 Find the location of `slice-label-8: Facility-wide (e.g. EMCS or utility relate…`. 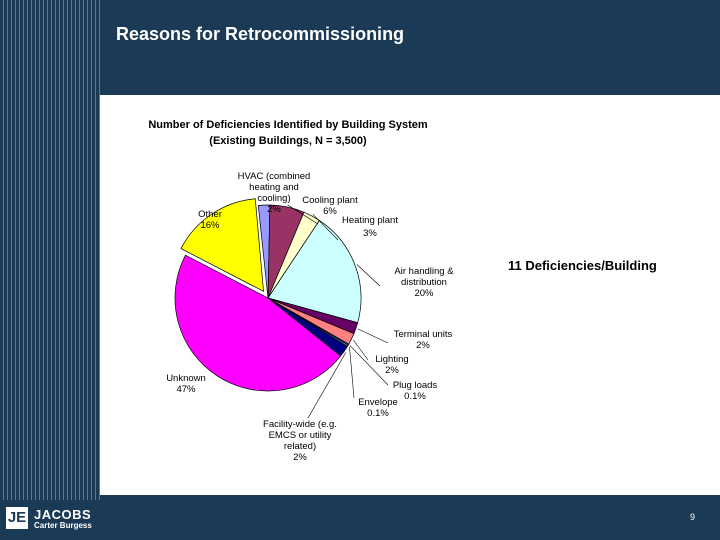

slice-label-8: Facility-wide (e.g. EMCS or utility relate… is located at coordinates (300, 441).